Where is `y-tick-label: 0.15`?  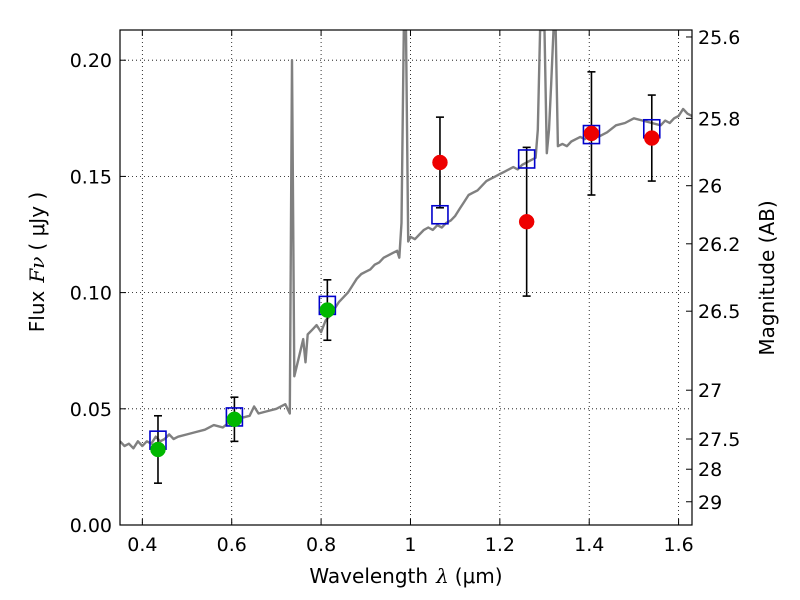 y-tick-label: 0.15 is located at coordinates (91, 177).